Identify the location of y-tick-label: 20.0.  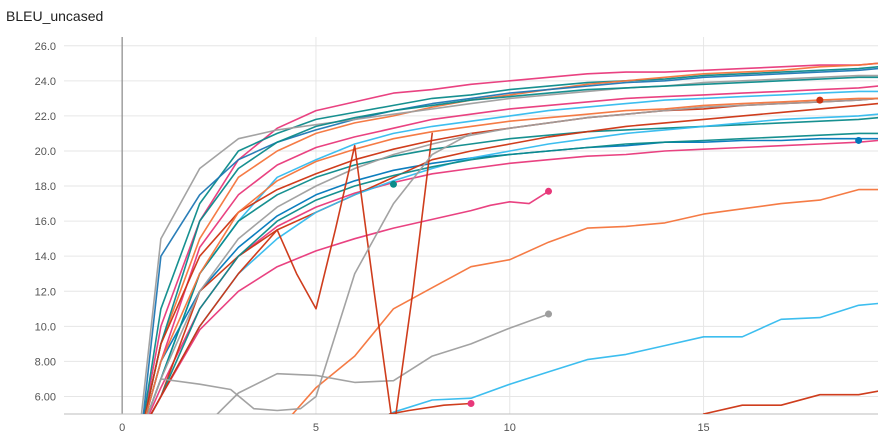
(45, 152).